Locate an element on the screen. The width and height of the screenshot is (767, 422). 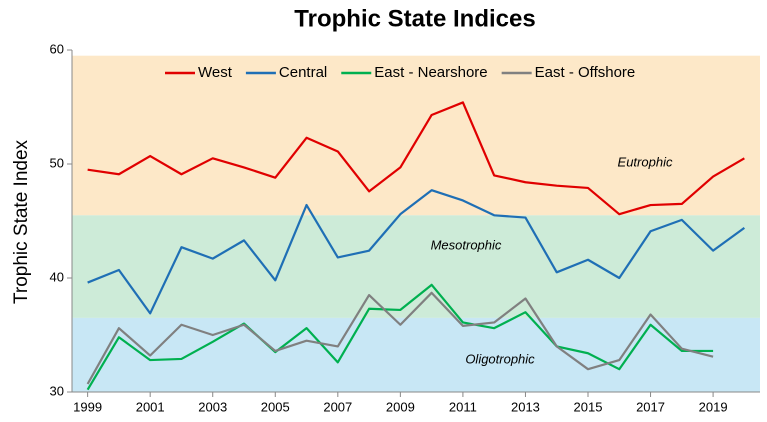
legend-label: Central is located at coordinates (303, 72).